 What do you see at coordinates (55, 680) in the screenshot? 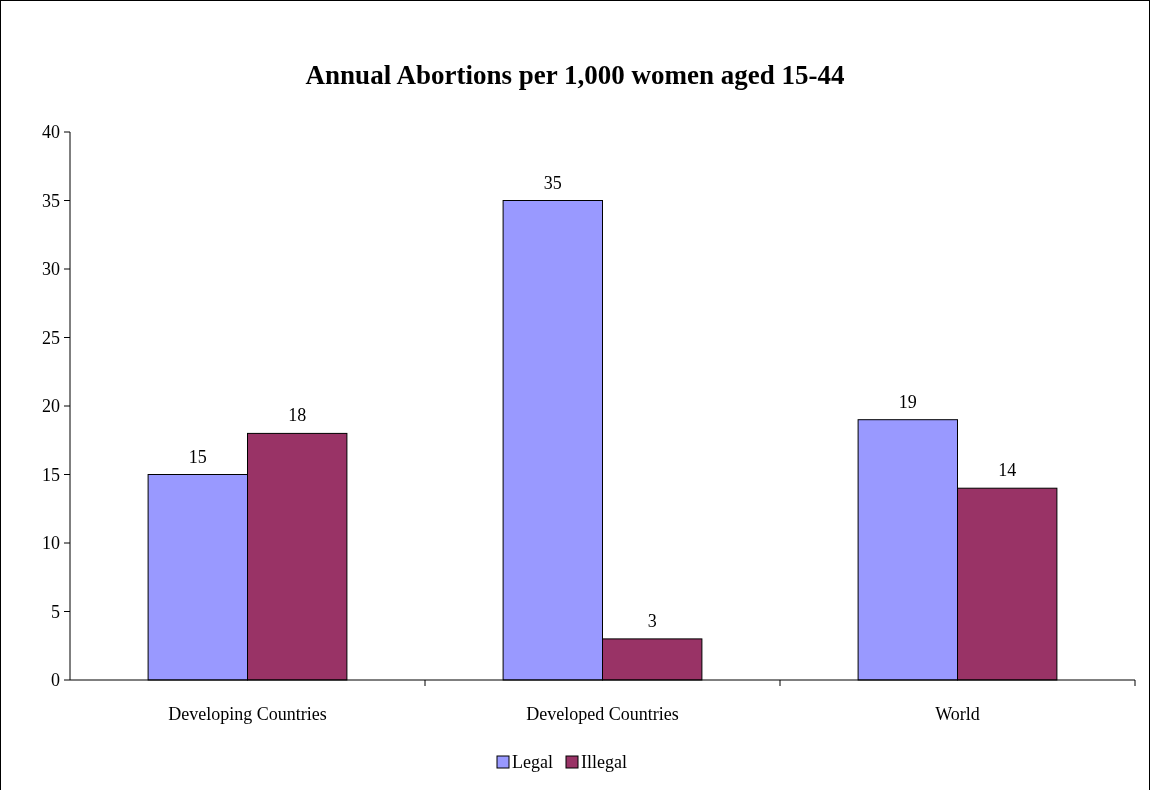
I see `y-tick-label: 0` at bounding box center [55, 680].